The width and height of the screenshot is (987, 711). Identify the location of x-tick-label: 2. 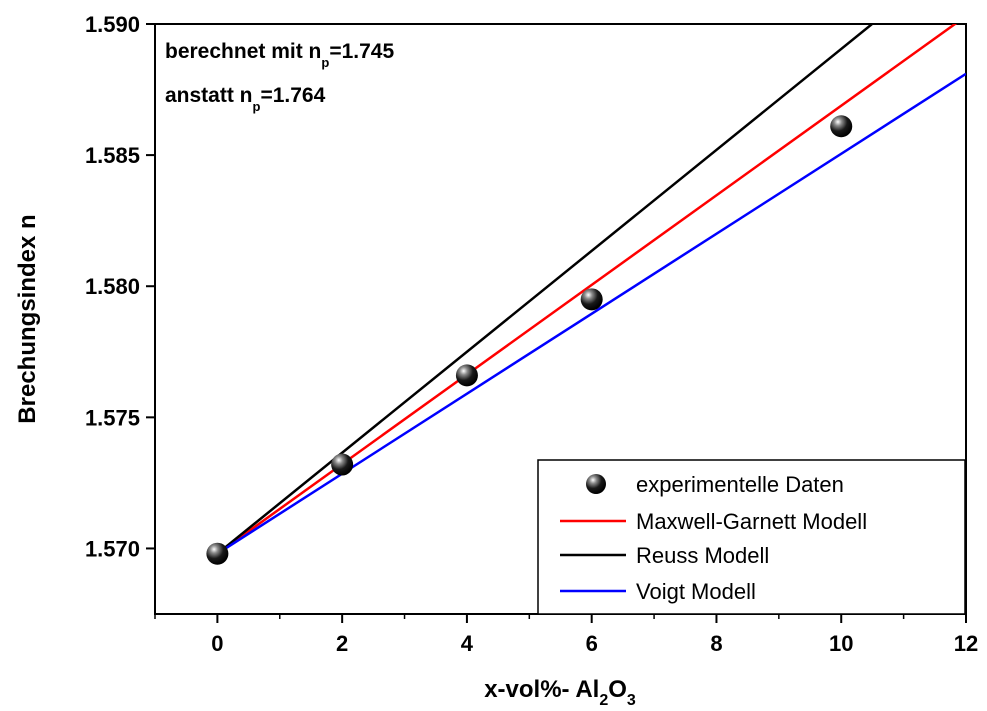
(342, 643).